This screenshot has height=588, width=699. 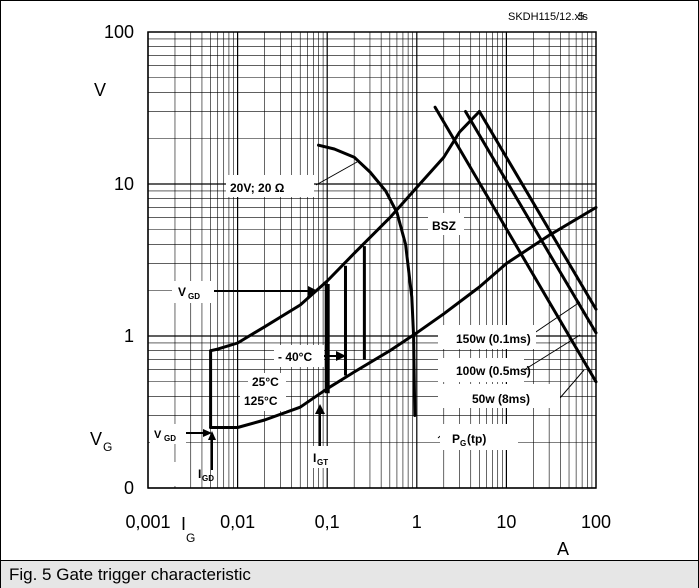 What do you see at coordinates (444, 226) in the screenshot?
I see `bsz-label: BSZ` at bounding box center [444, 226].